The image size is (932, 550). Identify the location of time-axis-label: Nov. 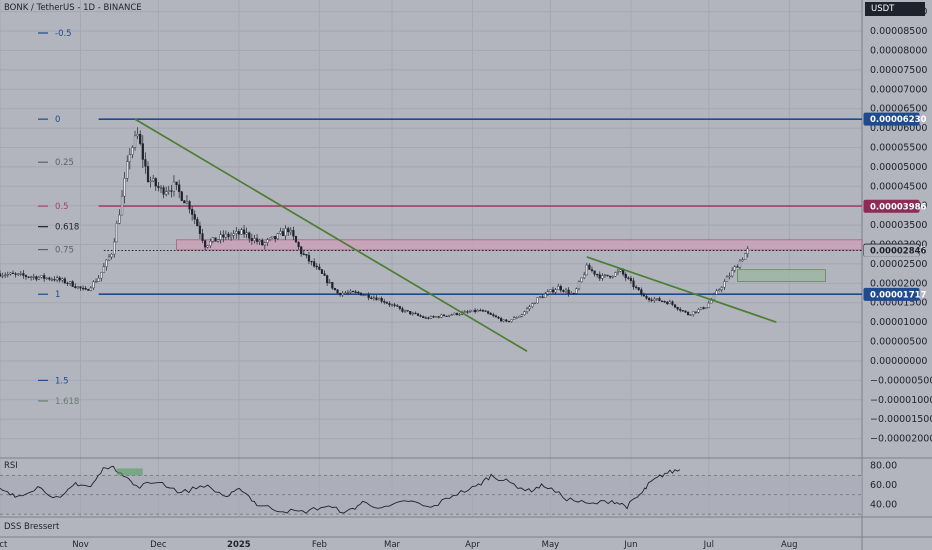
(80, 545).